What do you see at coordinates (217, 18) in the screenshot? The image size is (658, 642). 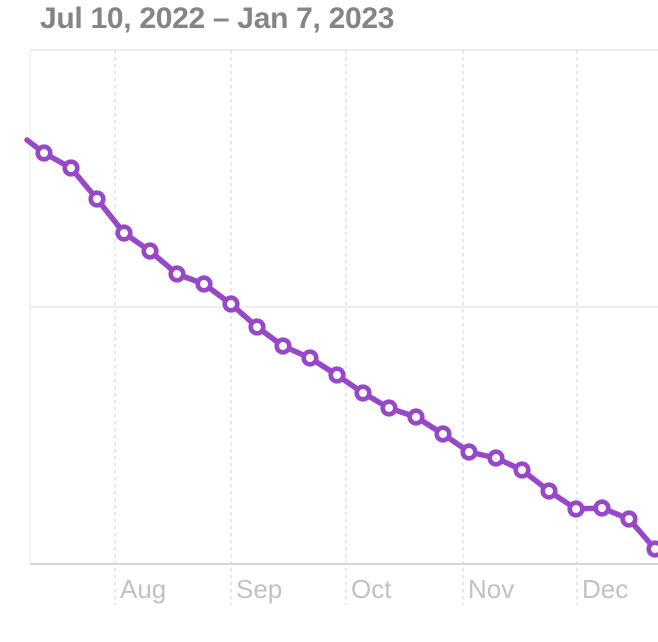 I see `chart-title: Jul 10, 2022 – Jan 7, 2023` at bounding box center [217, 18].